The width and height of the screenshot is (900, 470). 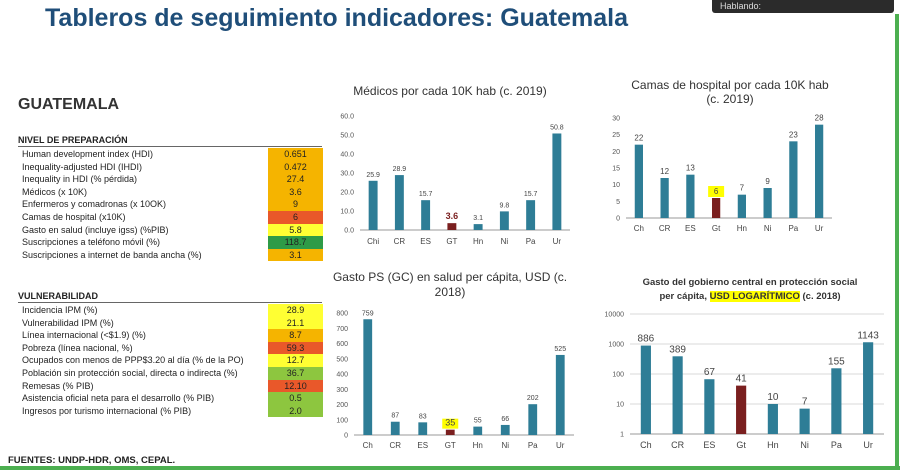 I want to click on vuln-value: 36.7, so click(x=295, y=373).